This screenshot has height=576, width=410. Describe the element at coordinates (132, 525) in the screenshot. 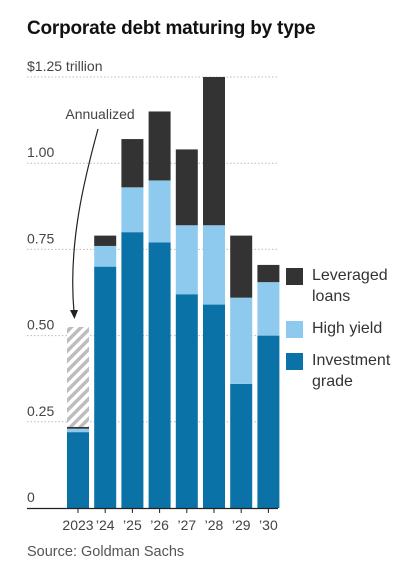

I see `x-tick-label: ’25` at that location.